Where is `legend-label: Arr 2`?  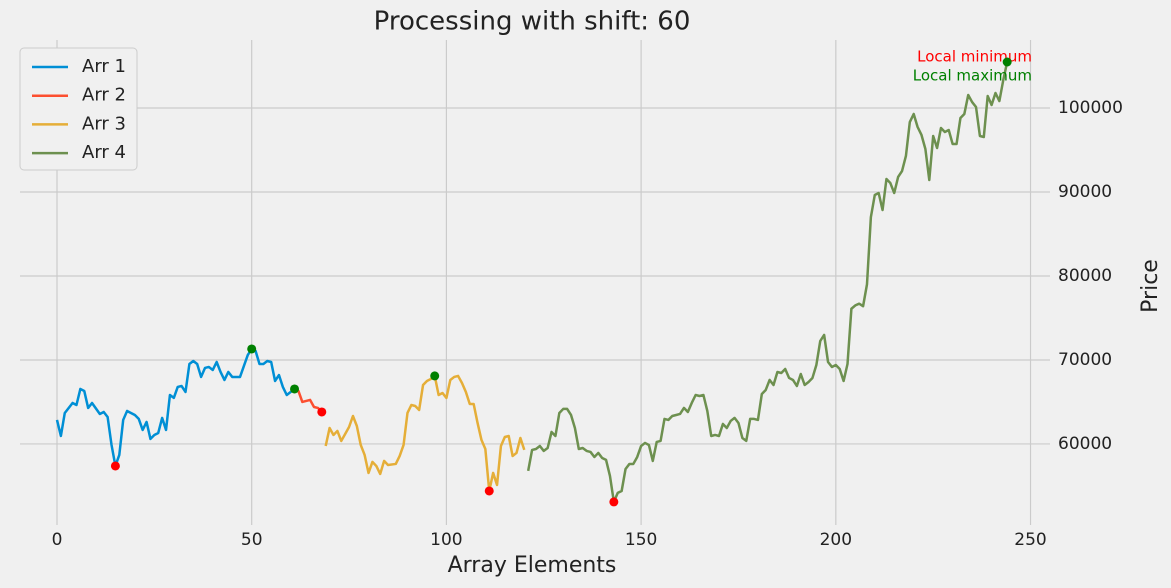 legend-label: Arr 2 is located at coordinates (104, 95).